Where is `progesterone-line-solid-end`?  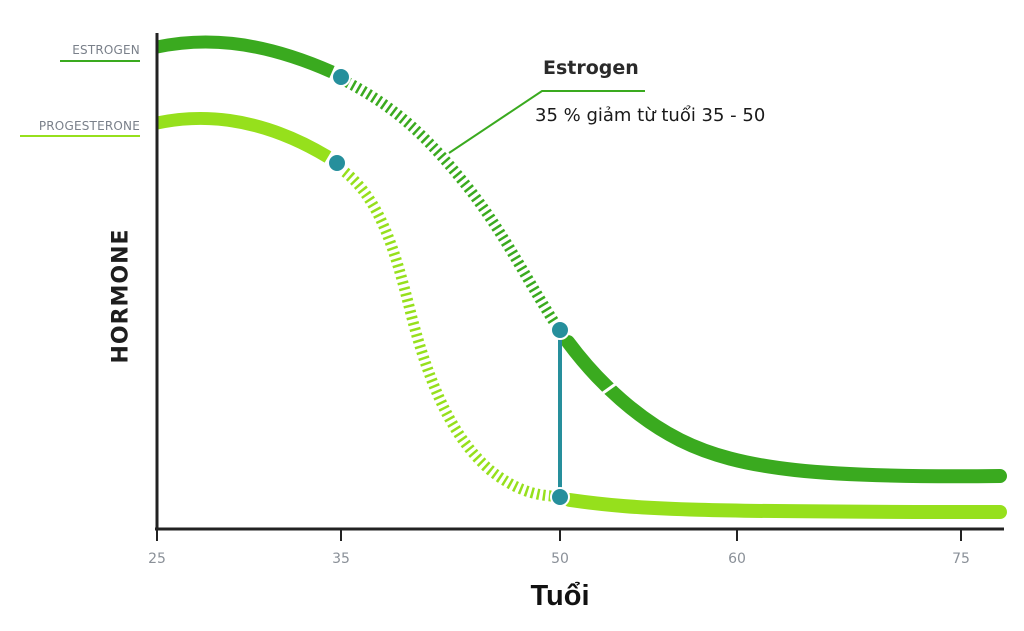
progesterone-line-solid-end is located at coordinates (785, 506).